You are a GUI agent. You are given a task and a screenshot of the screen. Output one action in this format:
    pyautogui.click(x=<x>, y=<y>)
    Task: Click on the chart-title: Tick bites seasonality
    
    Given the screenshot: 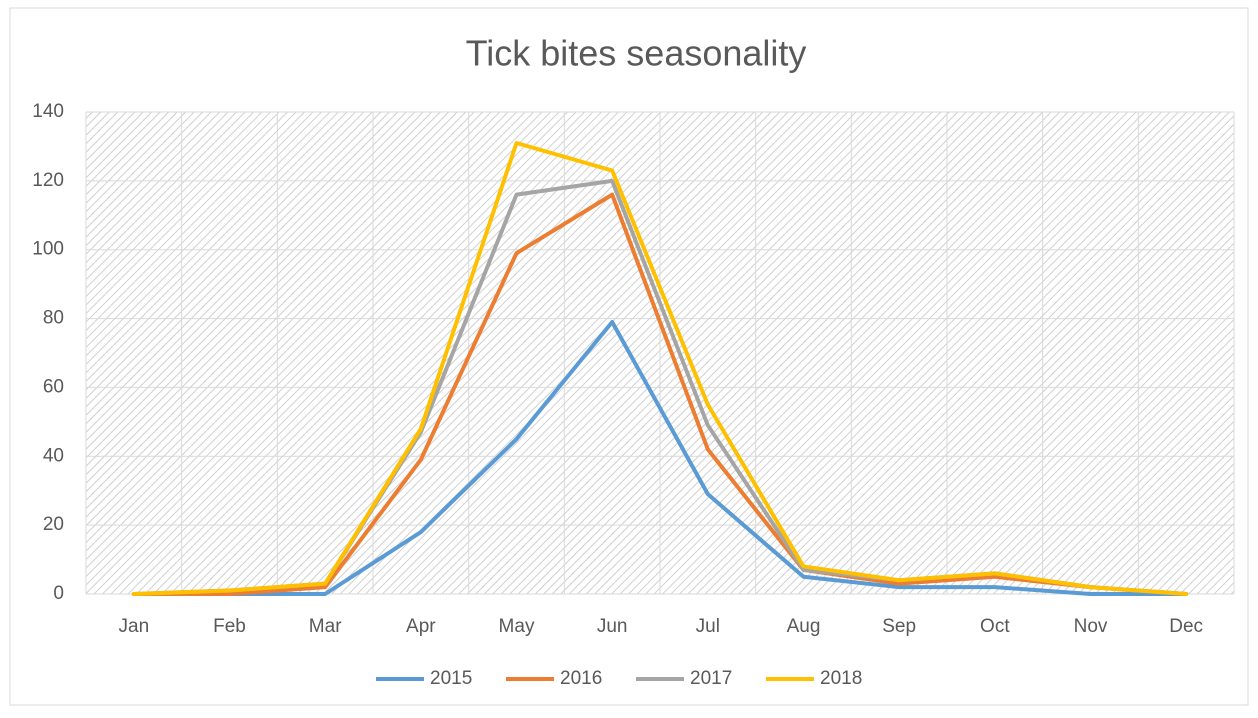 What is the action you would take?
    pyautogui.click(x=636, y=53)
    